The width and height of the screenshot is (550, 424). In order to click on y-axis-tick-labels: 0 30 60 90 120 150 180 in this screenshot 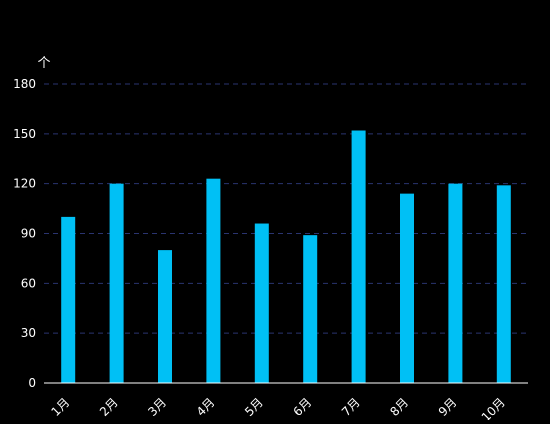, I will do `click(24, 233)`.